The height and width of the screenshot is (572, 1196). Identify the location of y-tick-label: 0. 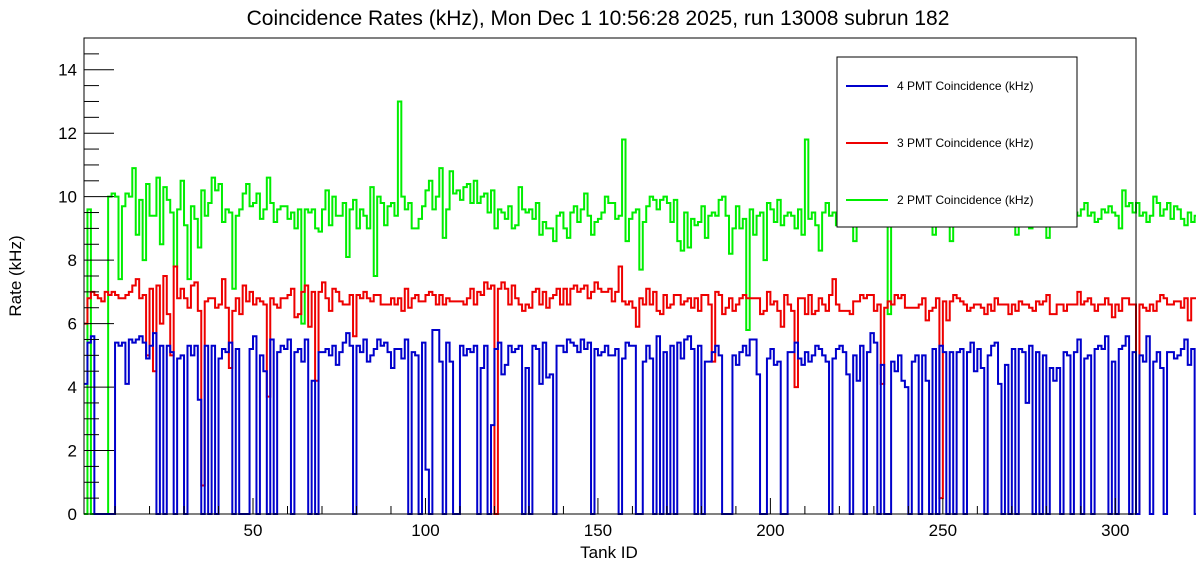
(72, 514).